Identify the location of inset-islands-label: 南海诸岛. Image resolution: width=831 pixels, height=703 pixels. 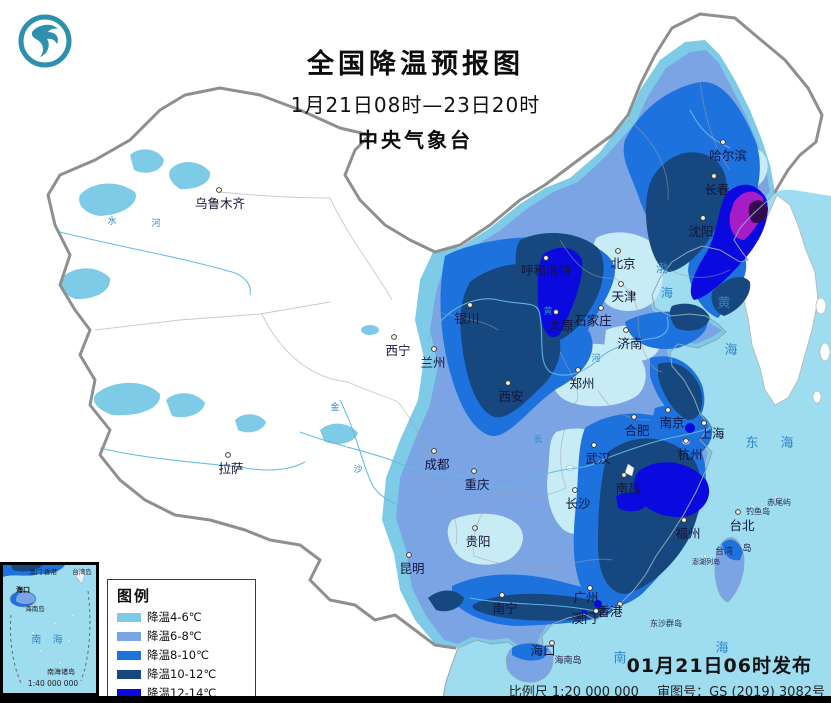
(61, 671).